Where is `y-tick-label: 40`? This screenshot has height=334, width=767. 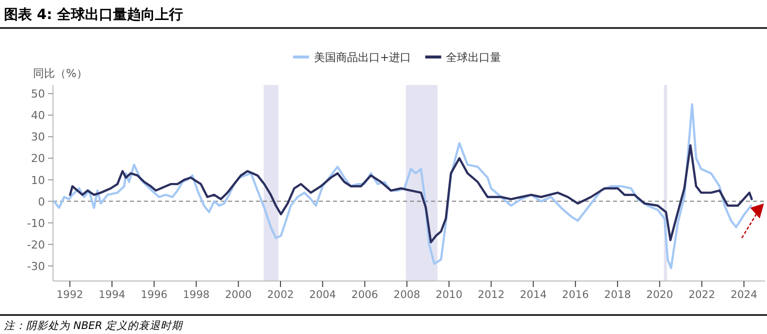
y-tick-label: 40 is located at coordinates (38, 115).